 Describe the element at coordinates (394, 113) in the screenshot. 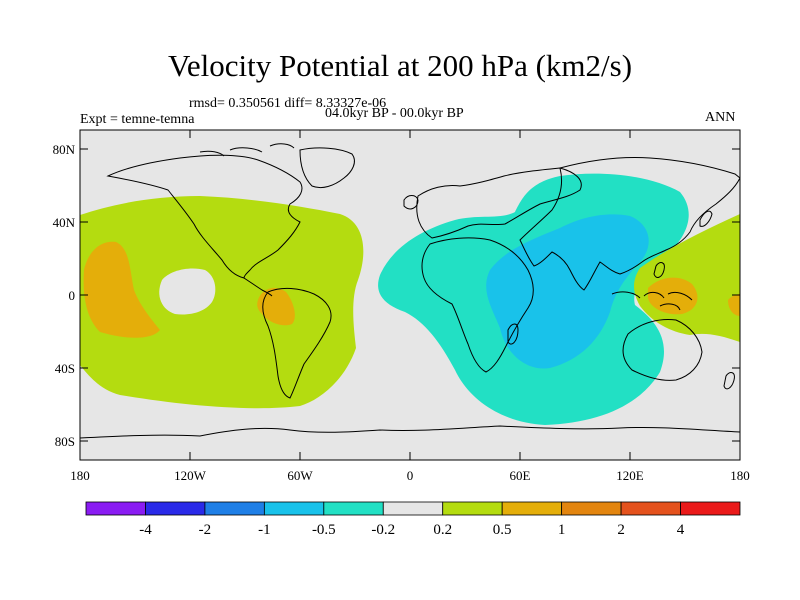

I see `period-label: 04.0kyr BP - 00.0kyr BP` at that location.